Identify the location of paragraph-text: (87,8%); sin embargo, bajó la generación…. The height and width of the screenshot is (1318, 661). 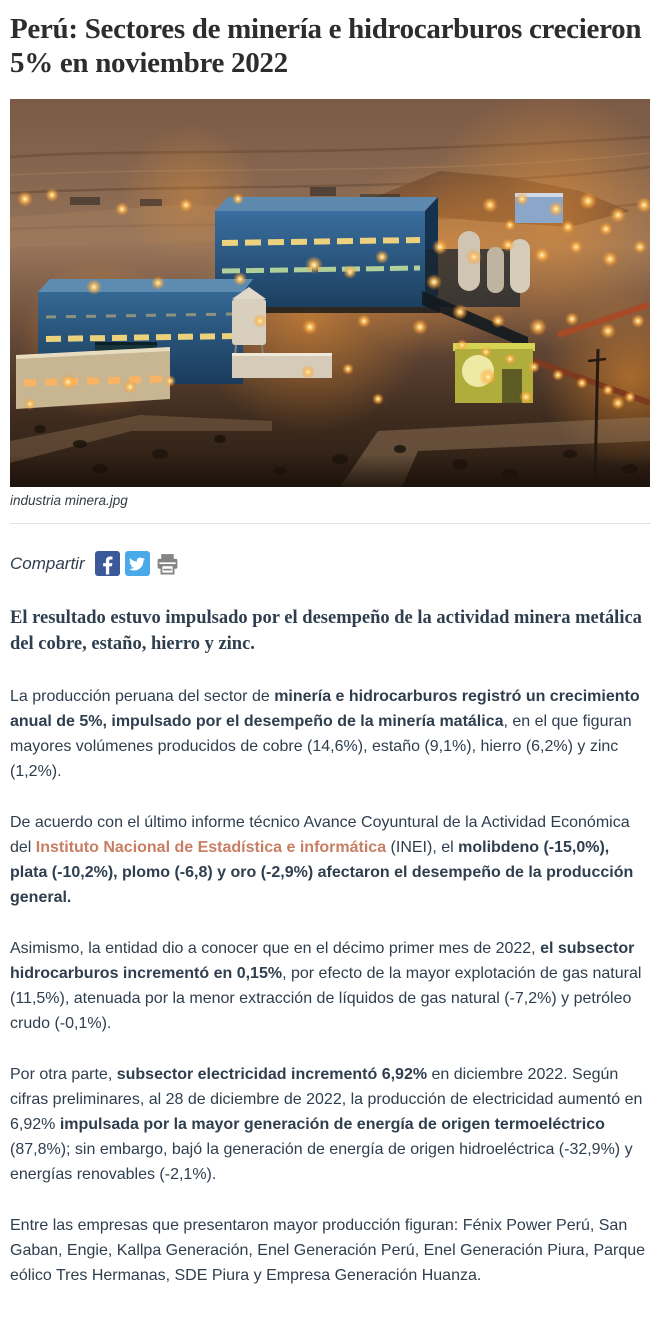
(321, 1162).